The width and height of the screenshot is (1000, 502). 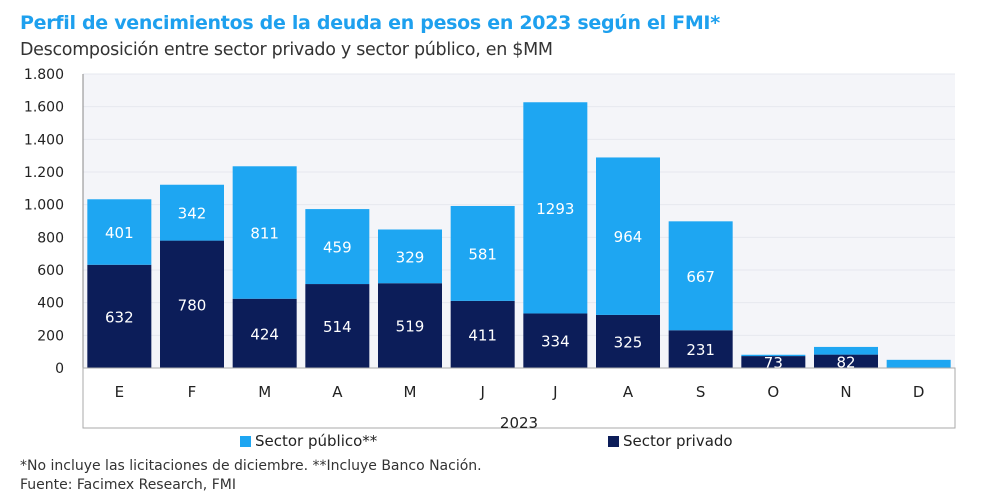 I want to click on data-label: 632, so click(x=119, y=317).